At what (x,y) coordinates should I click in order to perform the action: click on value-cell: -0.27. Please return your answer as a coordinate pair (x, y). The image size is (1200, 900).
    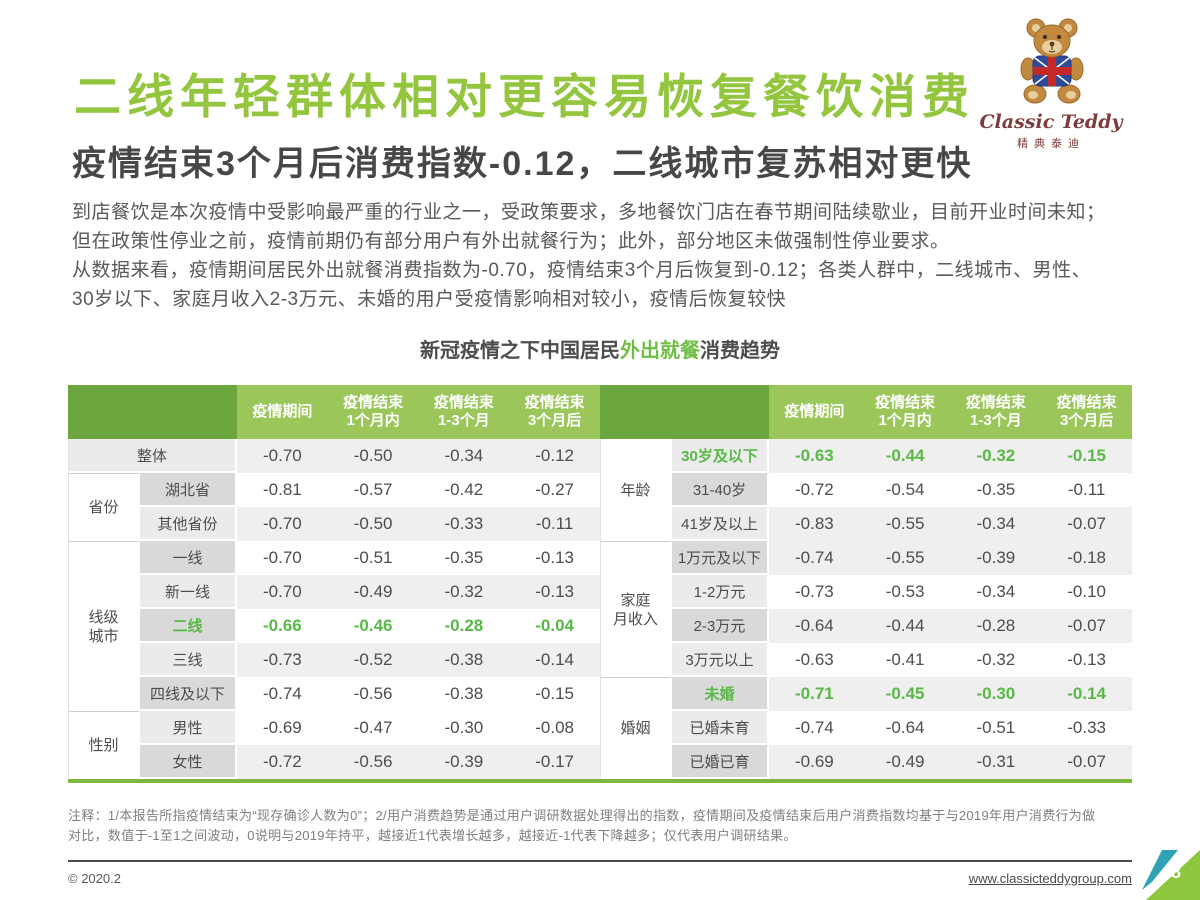
    Looking at the image, I should click on (554, 490).